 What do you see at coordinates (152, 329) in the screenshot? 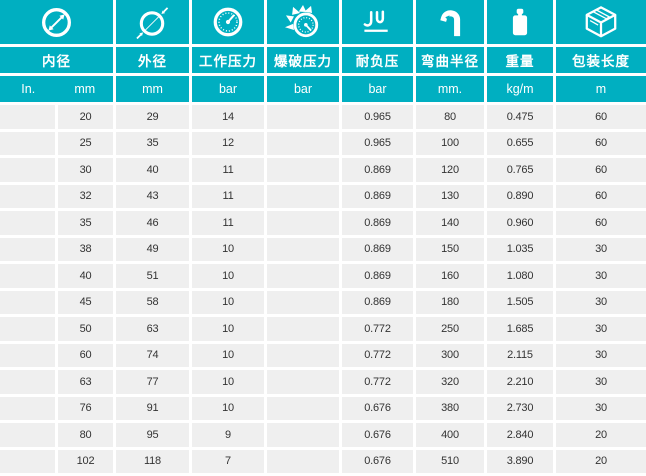
I see `cell-outer-diameter-row9: 63` at bounding box center [152, 329].